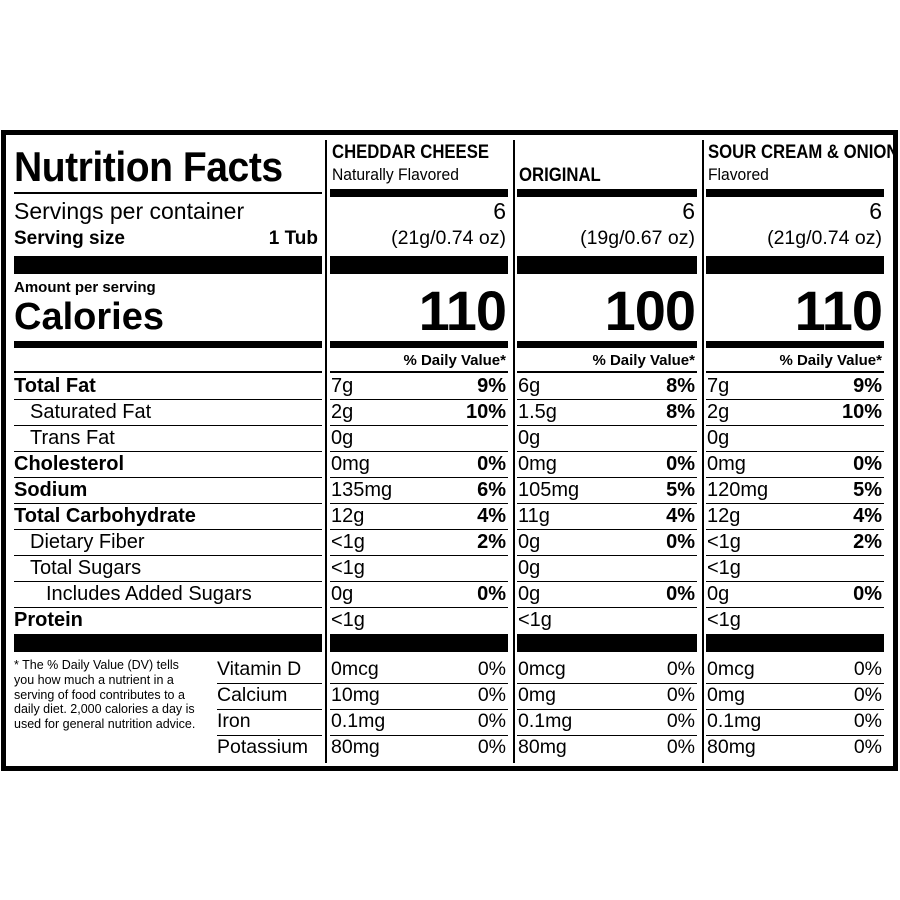 The image size is (900, 900). I want to click on daily-value: 9%, so click(867, 386).